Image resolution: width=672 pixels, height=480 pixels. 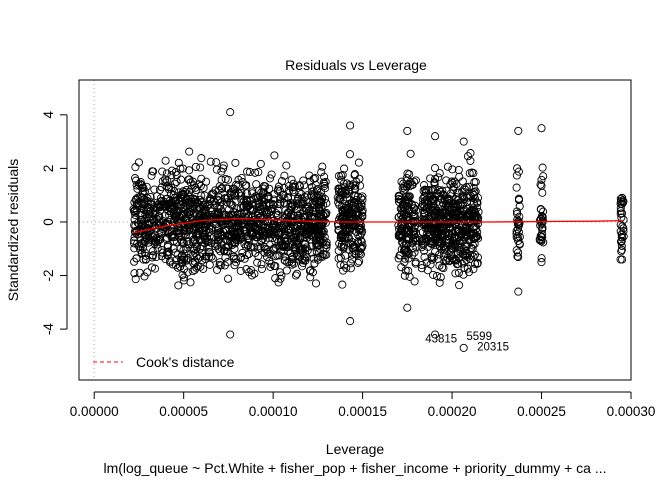 I want to click on x-tick-label: 0.00025, so click(x=541, y=411).